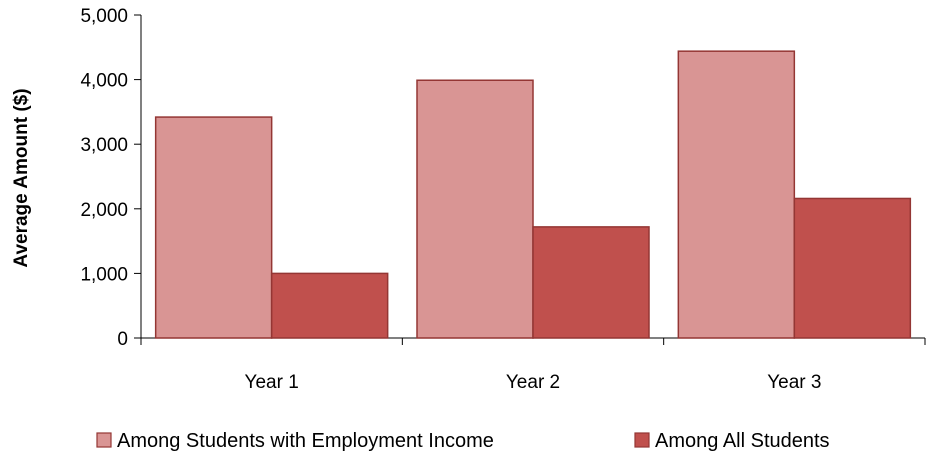 The width and height of the screenshot is (927, 456). Describe the element at coordinates (104, 145) in the screenshot. I see `y-tick-label: 3,000` at that location.